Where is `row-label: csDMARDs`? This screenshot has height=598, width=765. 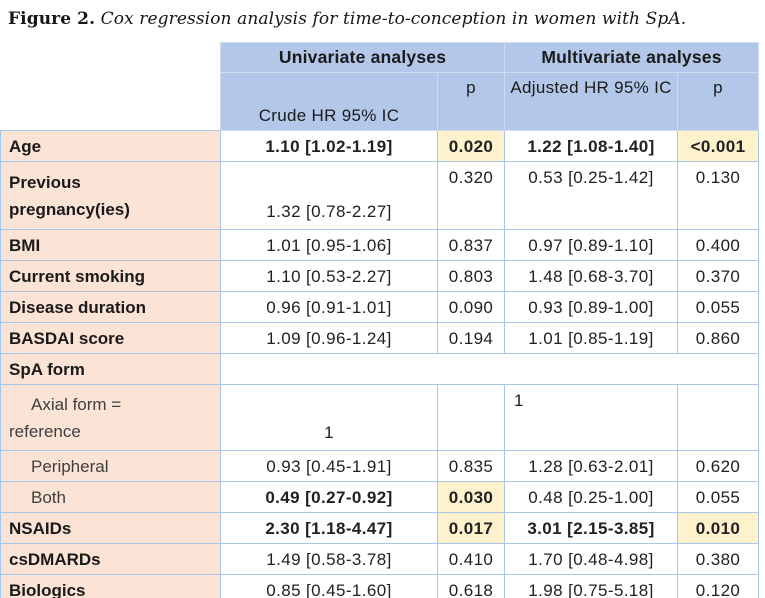
row-label: csDMARDs is located at coordinates (110, 559).